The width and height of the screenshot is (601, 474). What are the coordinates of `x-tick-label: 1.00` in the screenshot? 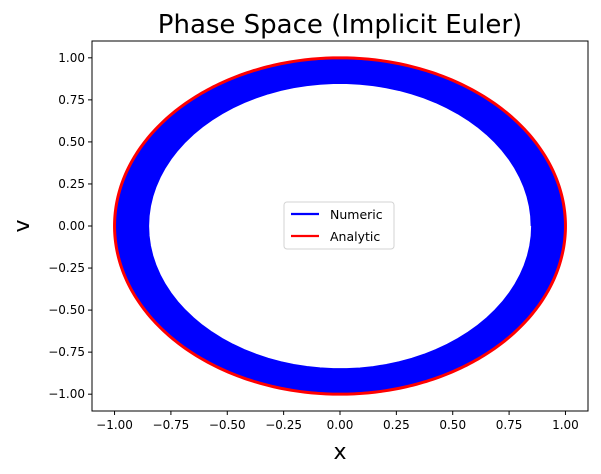 It's located at (565, 425).